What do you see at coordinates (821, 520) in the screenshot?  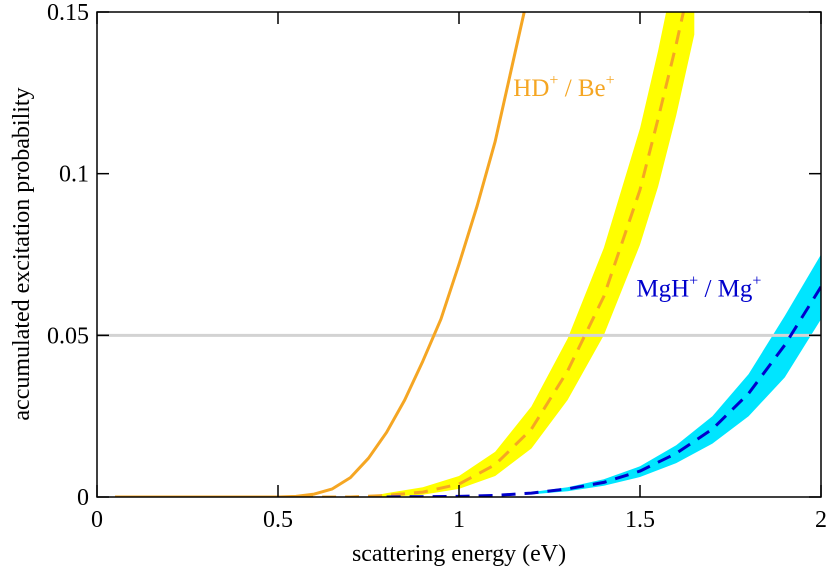 I see `x-tick-label: 2` at bounding box center [821, 520].